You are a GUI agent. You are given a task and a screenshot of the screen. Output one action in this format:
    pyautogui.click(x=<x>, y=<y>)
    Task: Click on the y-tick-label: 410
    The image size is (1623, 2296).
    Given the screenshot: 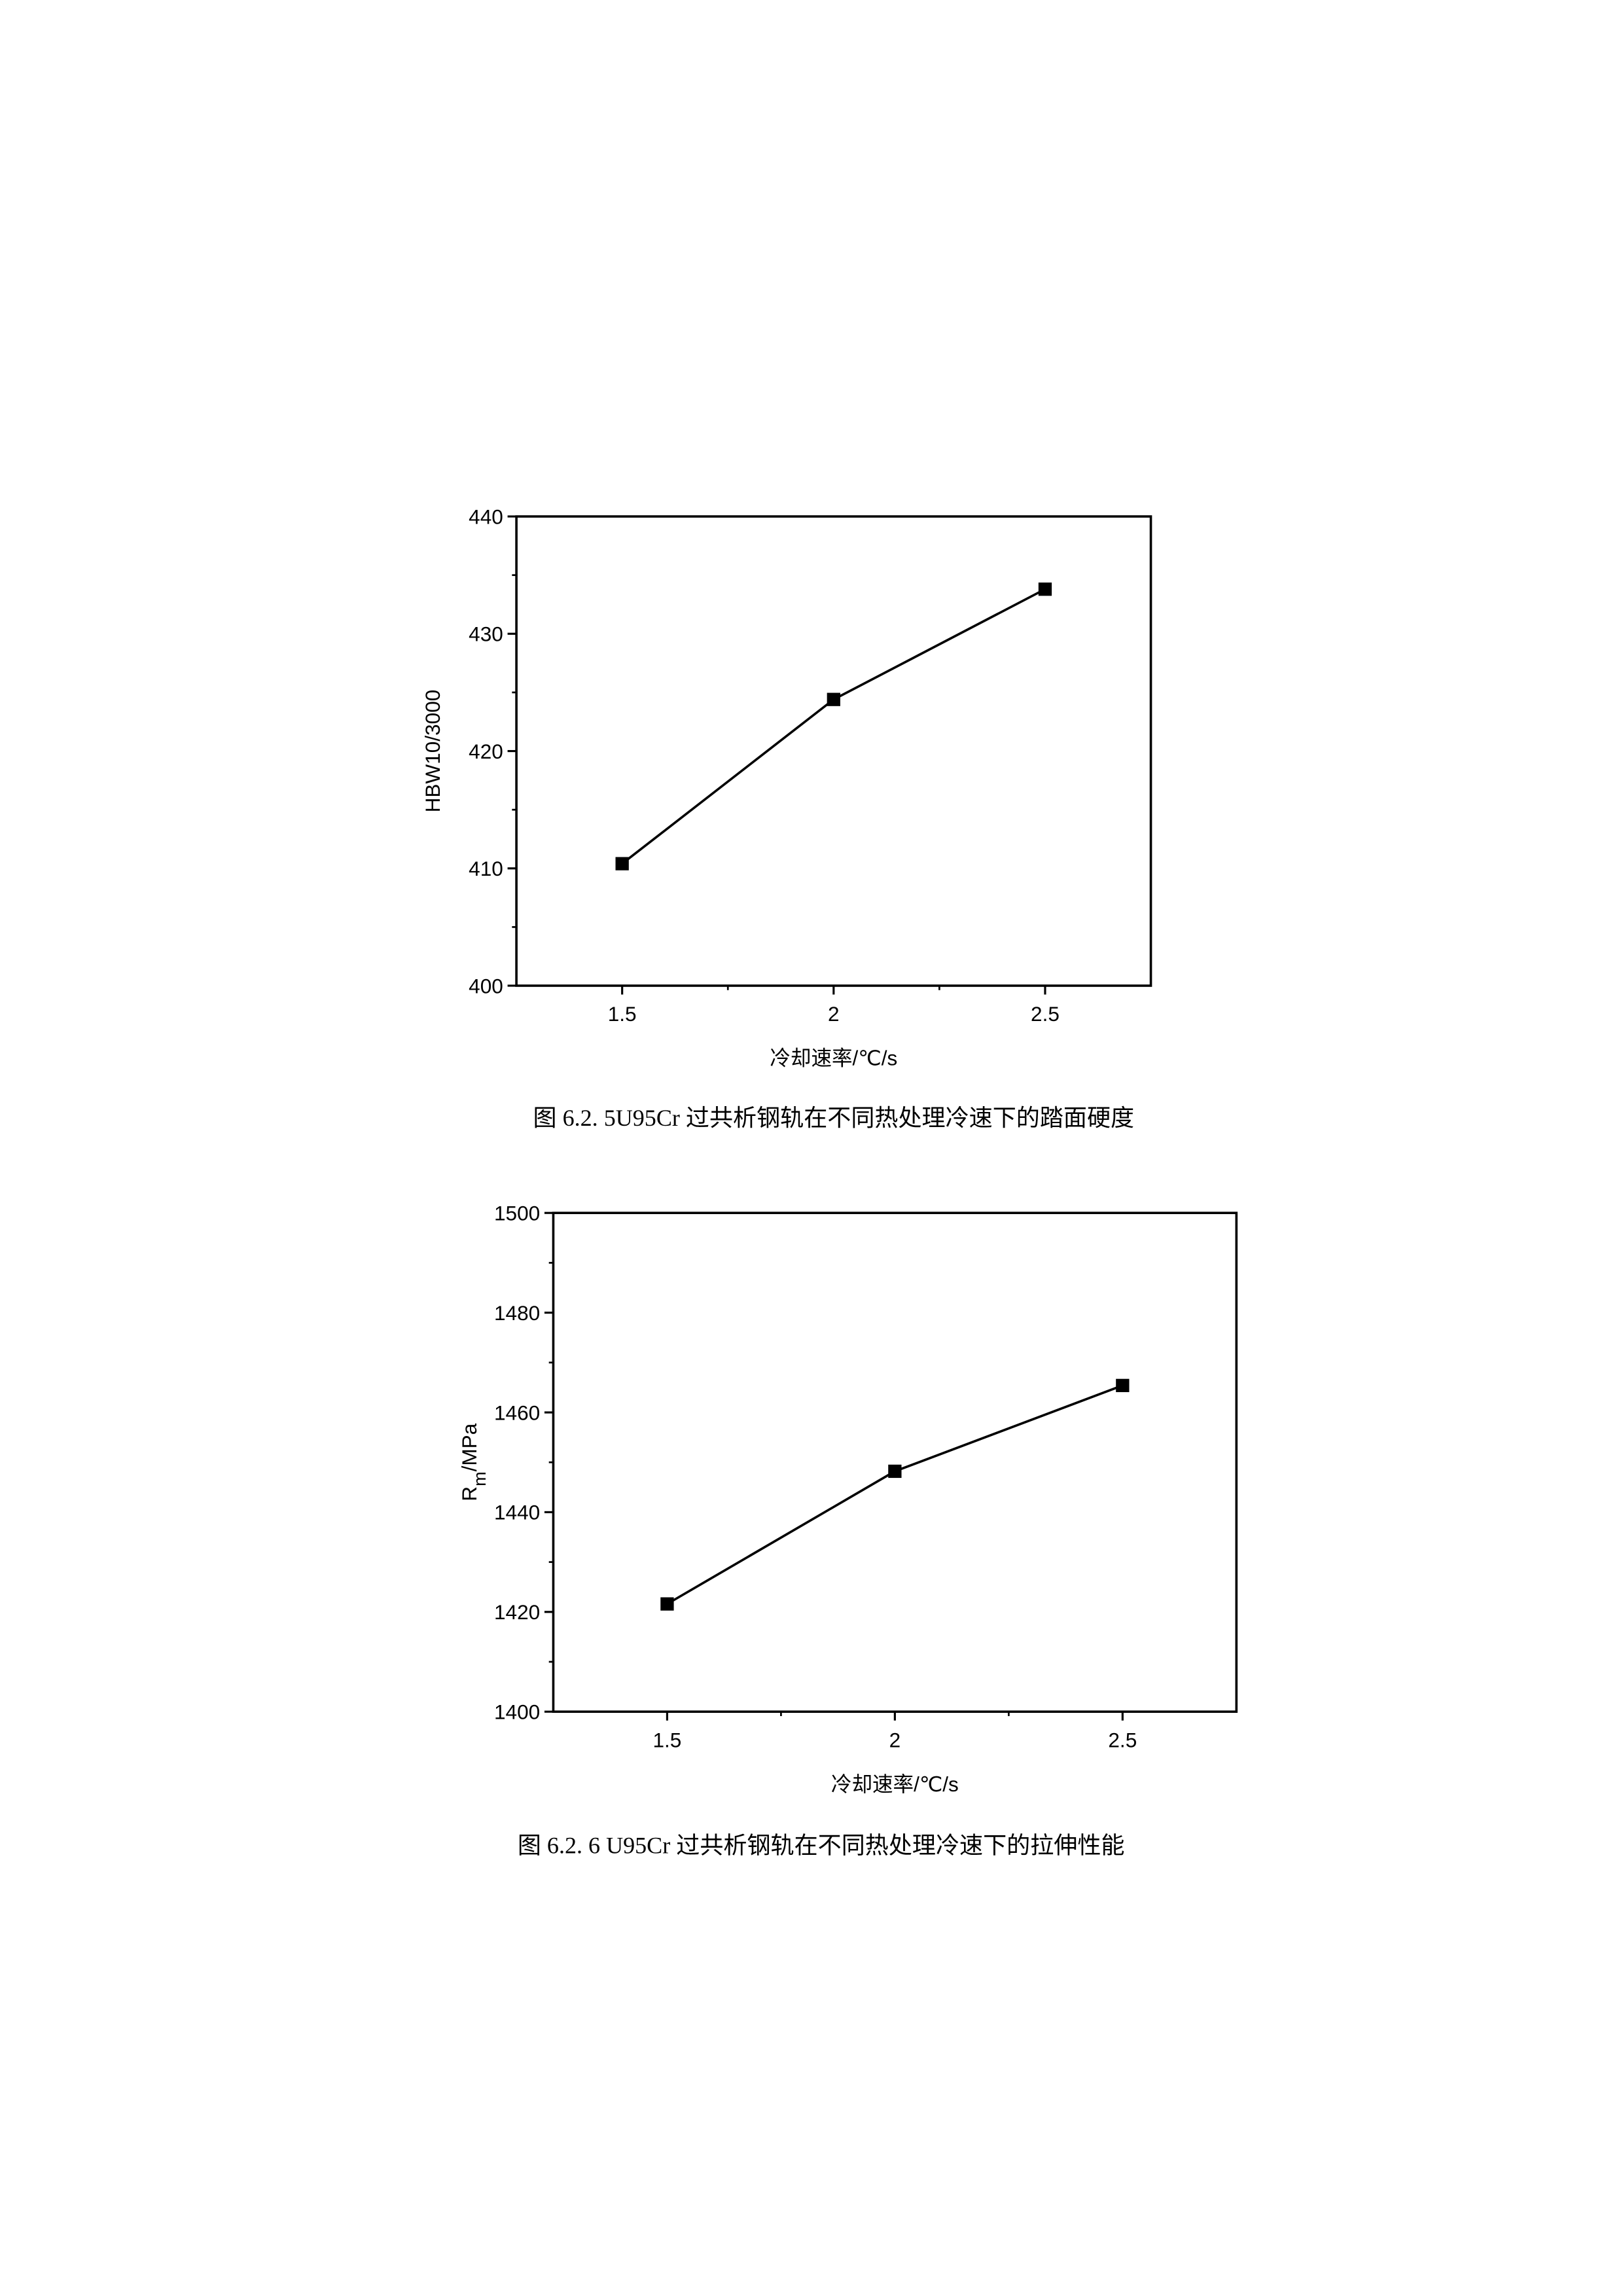 What is the action you would take?
    pyautogui.click(x=486, y=869)
    